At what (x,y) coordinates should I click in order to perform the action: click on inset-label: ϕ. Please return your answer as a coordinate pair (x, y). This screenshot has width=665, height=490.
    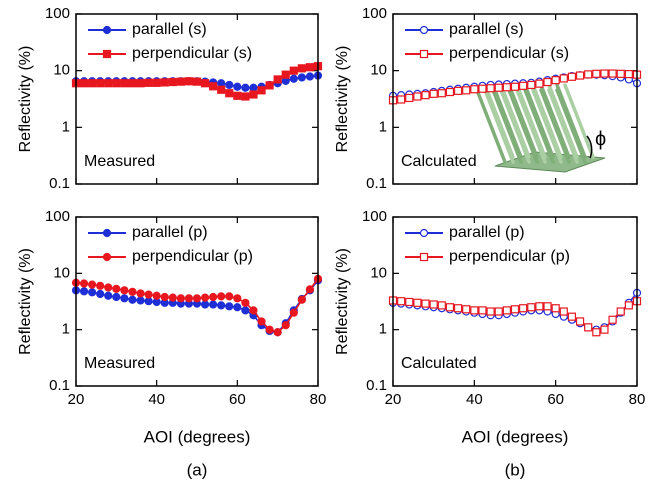
    Looking at the image, I should click on (600, 139).